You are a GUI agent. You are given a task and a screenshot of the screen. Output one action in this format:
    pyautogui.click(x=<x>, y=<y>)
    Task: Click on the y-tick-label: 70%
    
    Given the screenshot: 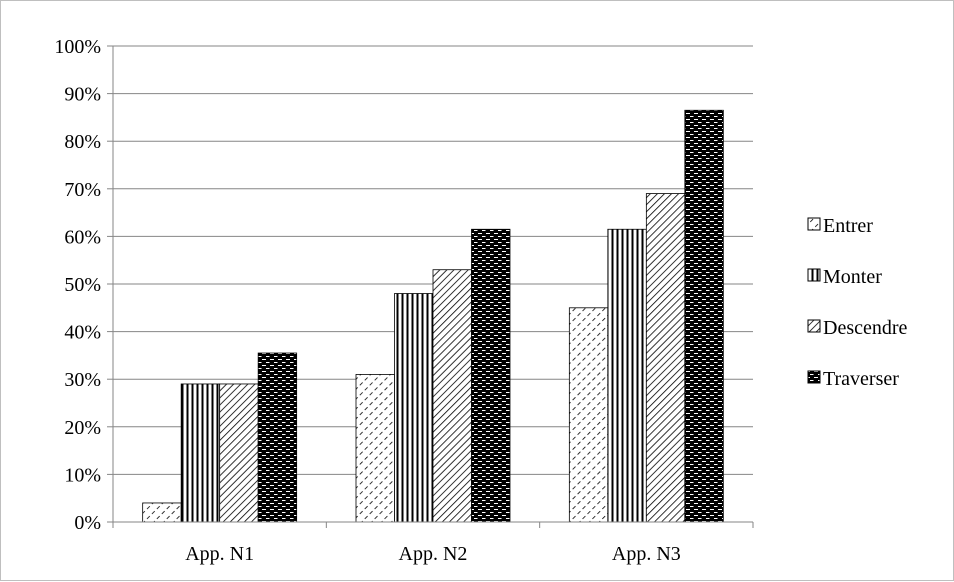 What is the action you would take?
    pyautogui.click(x=82, y=190)
    